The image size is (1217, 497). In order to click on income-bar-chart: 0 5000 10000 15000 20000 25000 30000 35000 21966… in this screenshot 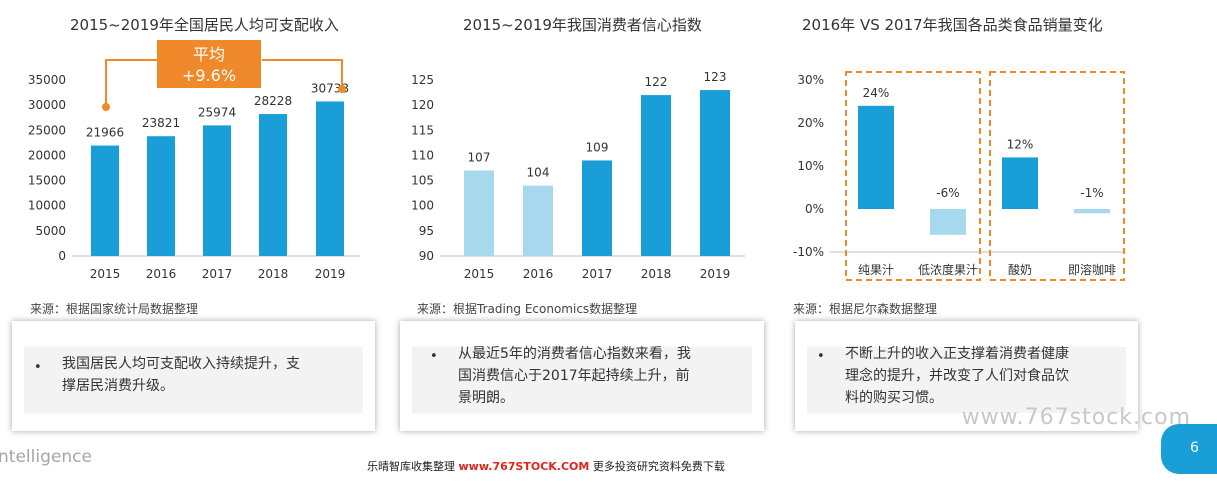, I will do `click(194, 160)`.